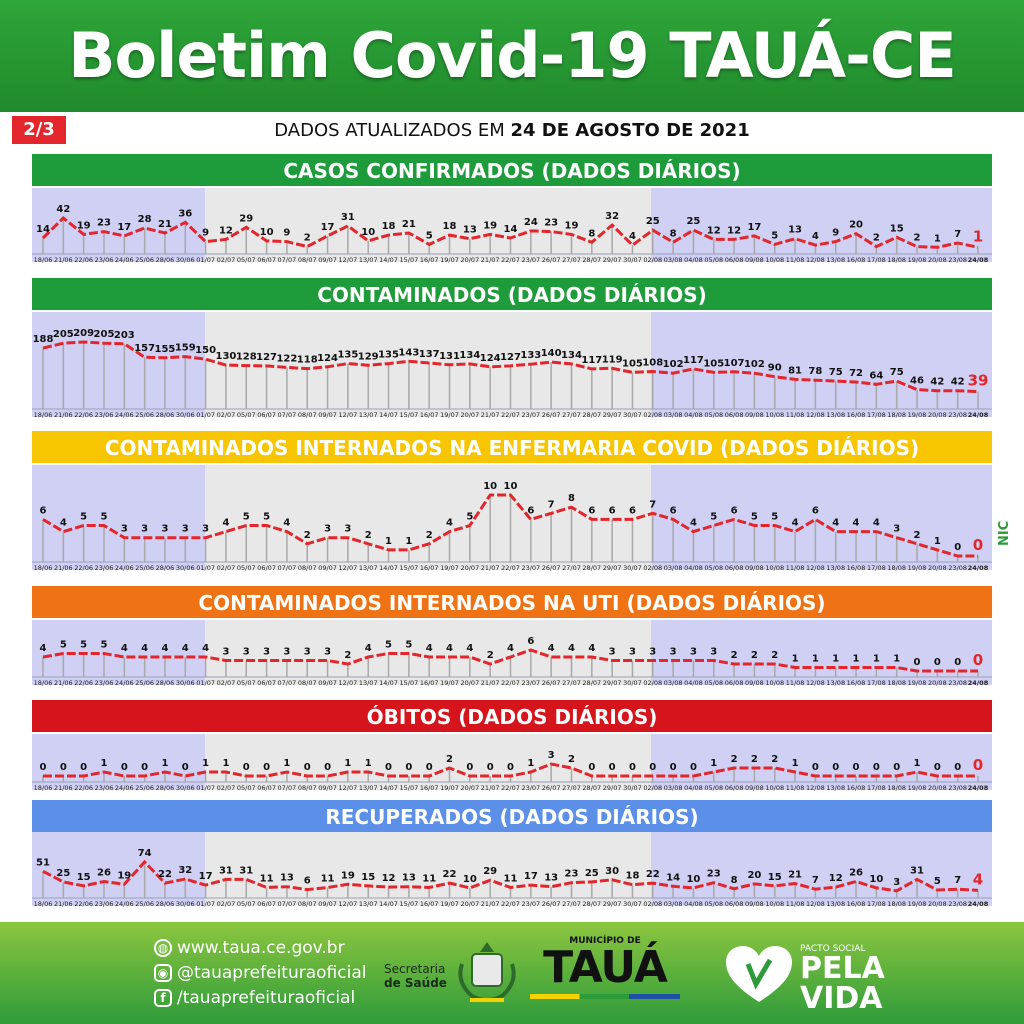  What do you see at coordinates (937, 683) in the screenshot?
I see `x-tick-label: 20/08` at bounding box center [937, 683].